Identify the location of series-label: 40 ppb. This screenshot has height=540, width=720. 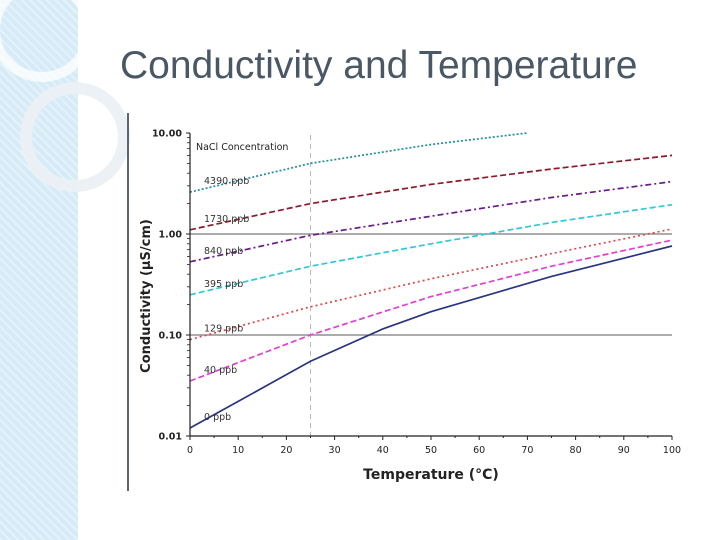
(220, 370).